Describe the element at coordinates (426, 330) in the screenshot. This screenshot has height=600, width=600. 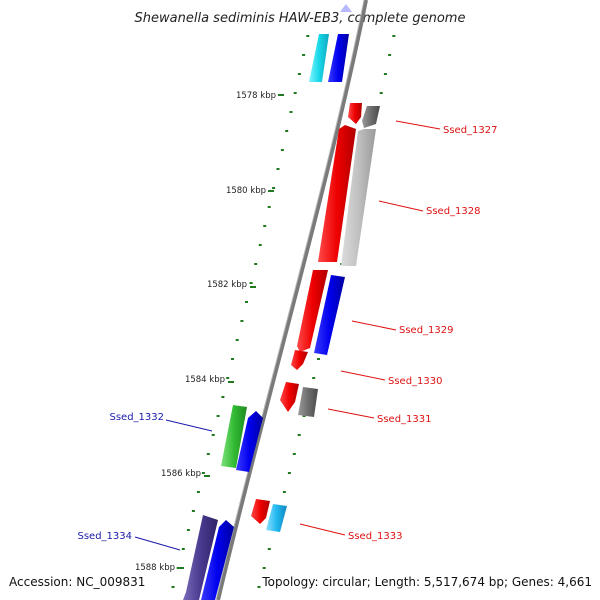
I see `gene-label-ssed-1329: Ssed_1329` at that location.